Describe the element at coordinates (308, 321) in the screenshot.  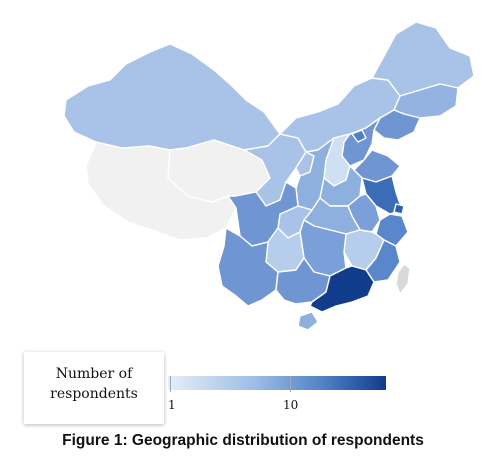
I see `region-hainan` at that location.